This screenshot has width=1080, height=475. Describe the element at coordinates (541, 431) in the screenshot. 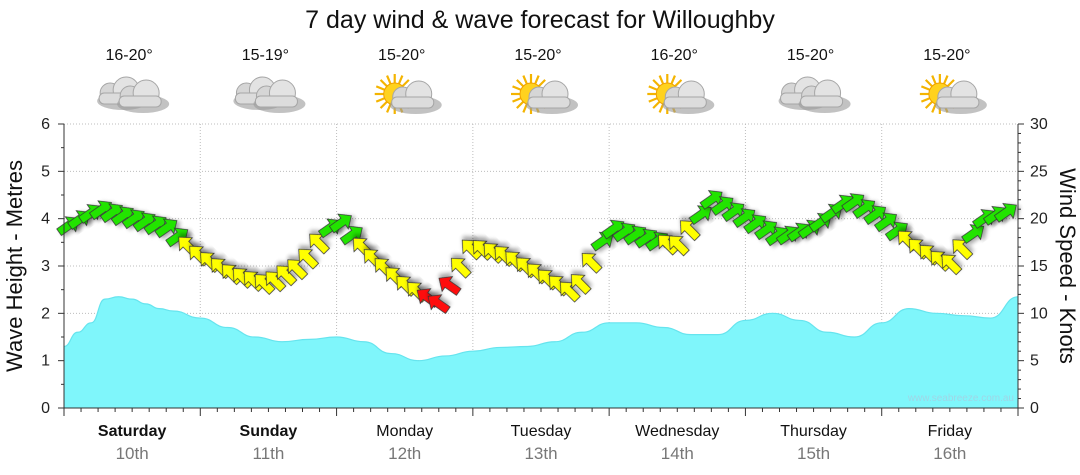

I see `day-name: Tuesday` at that location.